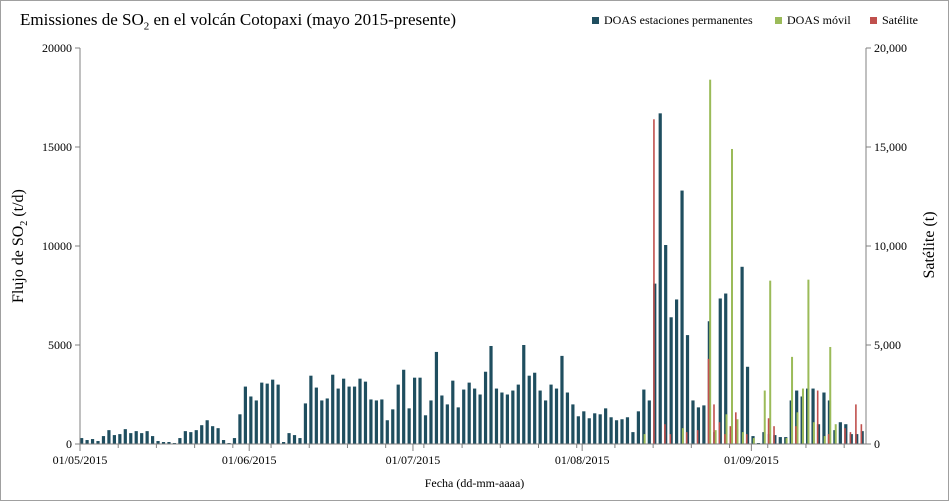 This screenshot has height=501, width=949. What do you see at coordinates (413, 460) in the screenshot?
I see `x-tick-label: 01/07/2015` at bounding box center [413, 460].